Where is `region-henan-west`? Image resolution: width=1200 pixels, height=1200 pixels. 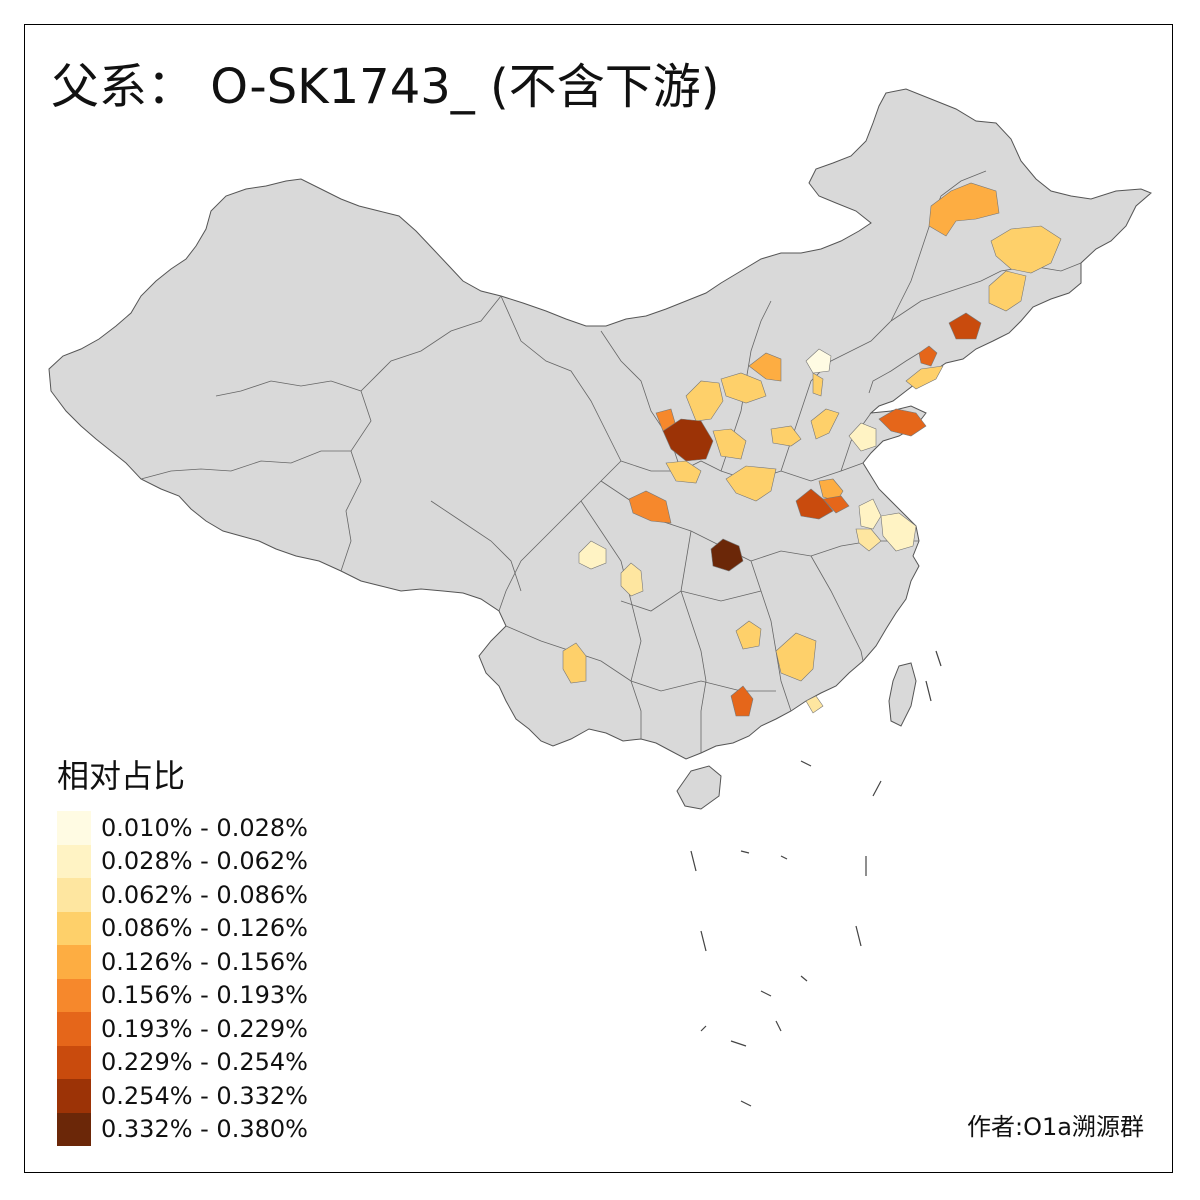
region-henan-west is located at coordinates (751, 483).